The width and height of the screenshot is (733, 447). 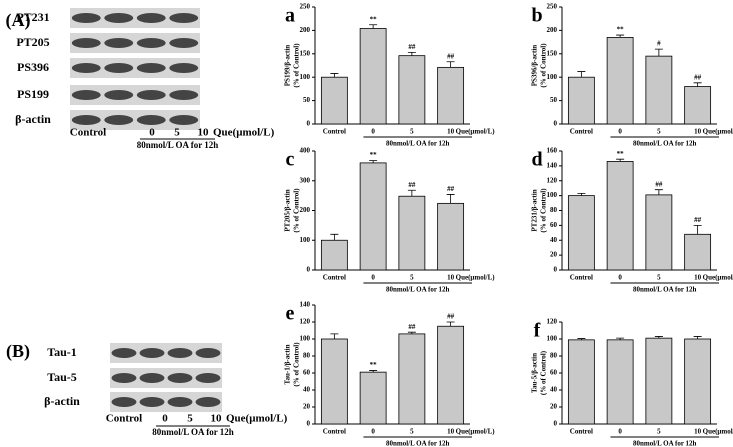 What do you see at coordinates (554, 373) in the screenshot?
I see `y-tick-label: 60` at bounding box center [554, 373].